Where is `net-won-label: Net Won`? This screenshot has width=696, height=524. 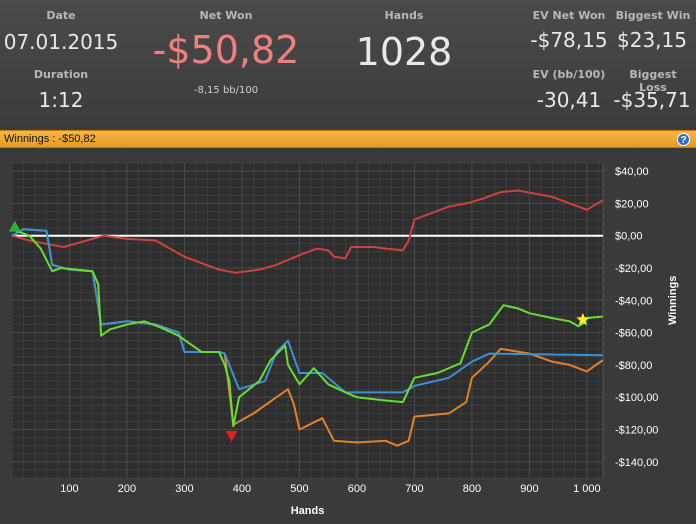
net-won-label: Net Won is located at coordinates (226, 15).